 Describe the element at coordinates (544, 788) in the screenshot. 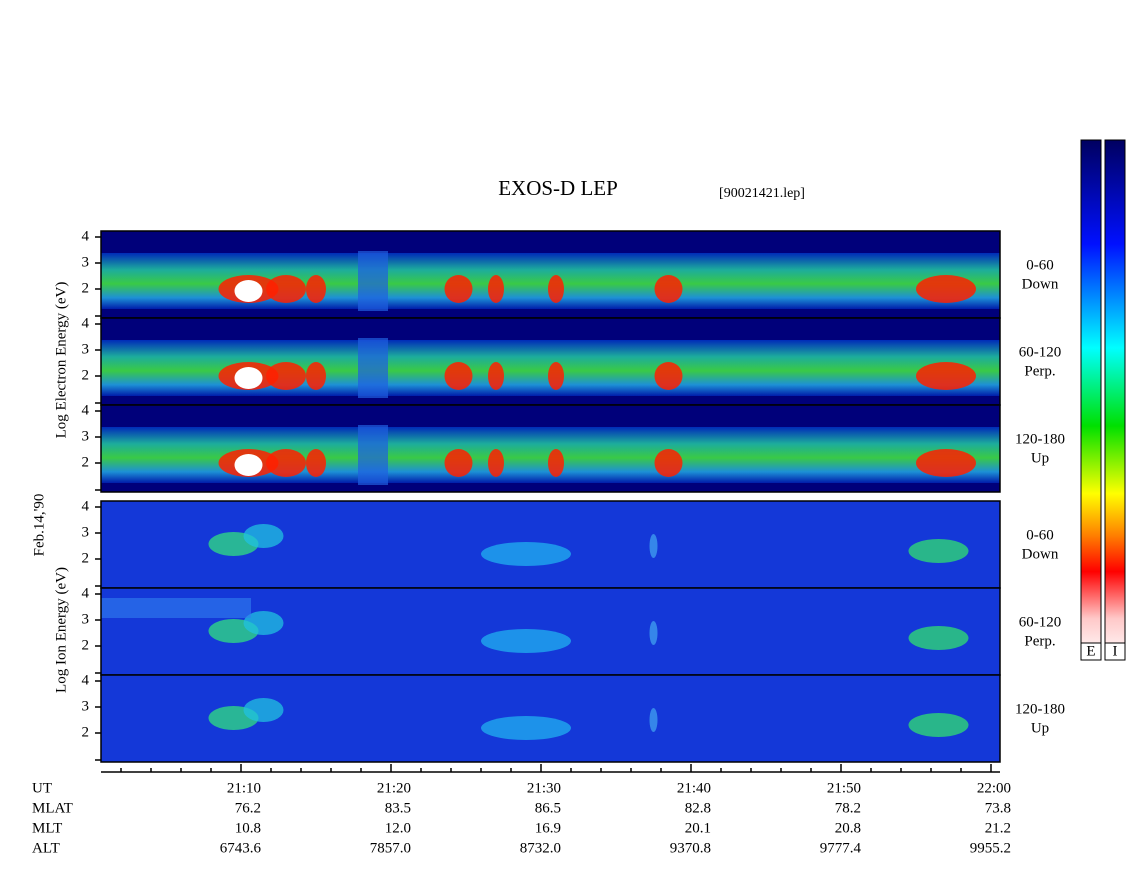

I see `row-value: 21:30` at that location.